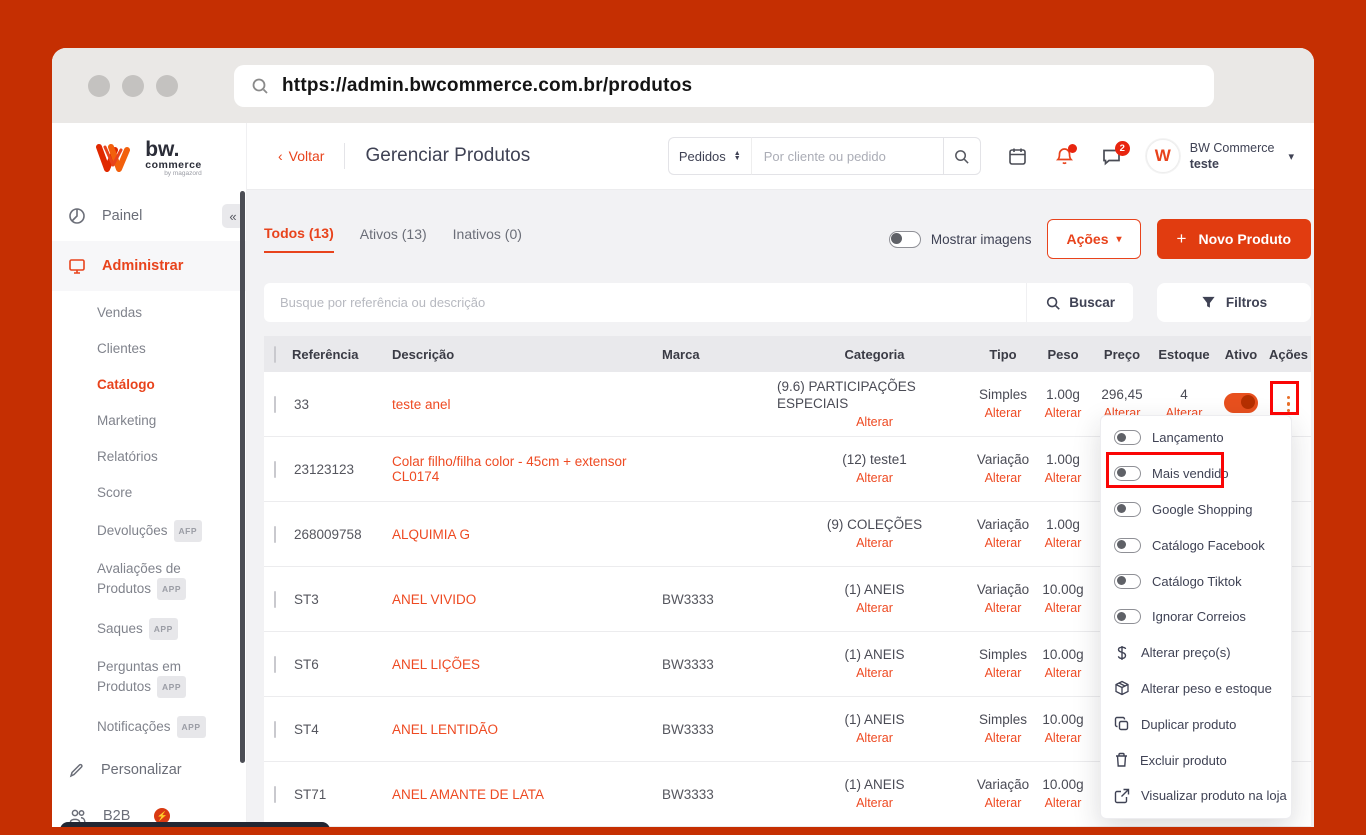  What do you see at coordinates (1232, 156) in the screenshot?
I see `account-info: BW Commerce teste` at bounding box center [1232, 156].